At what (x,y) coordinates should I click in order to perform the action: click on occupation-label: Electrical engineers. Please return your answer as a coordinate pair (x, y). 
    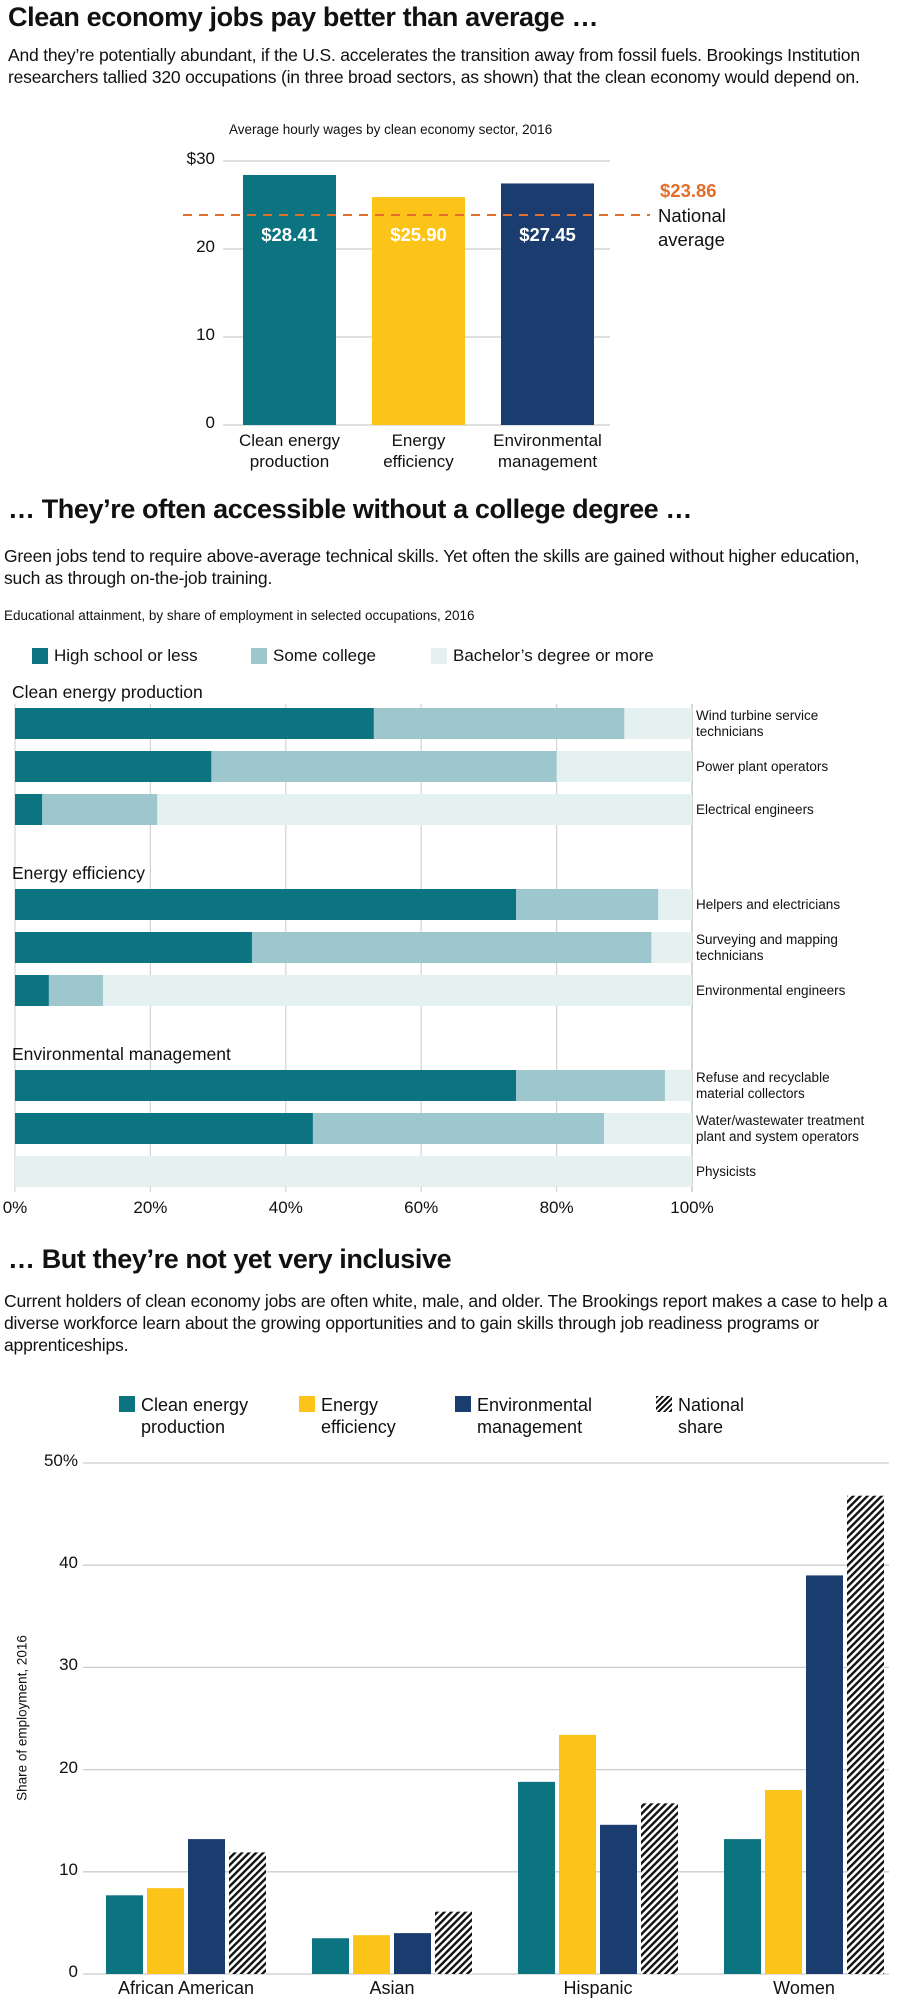
    Looking at the image, I should click on (755, 809).